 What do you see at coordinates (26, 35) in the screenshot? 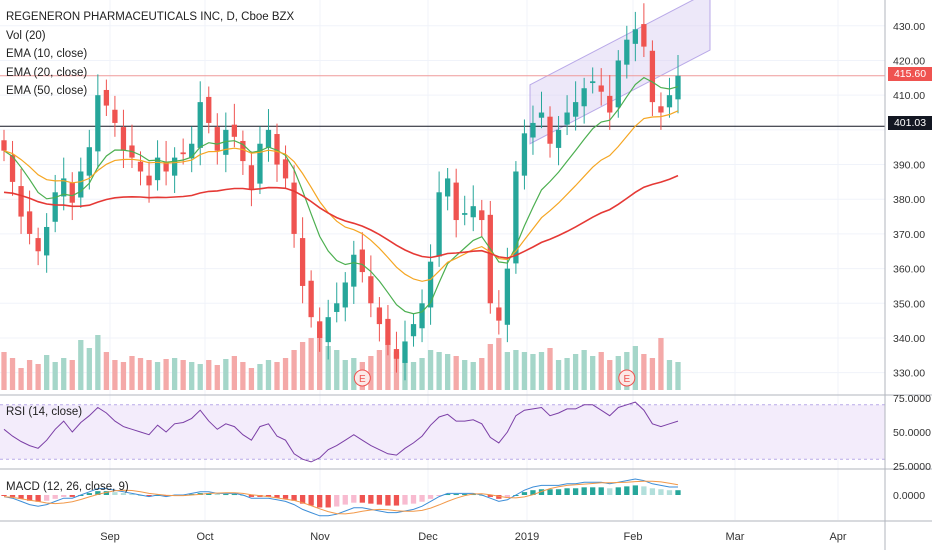
I see `indicator-vol: Vol (20)` at bounding box center [26, 35].